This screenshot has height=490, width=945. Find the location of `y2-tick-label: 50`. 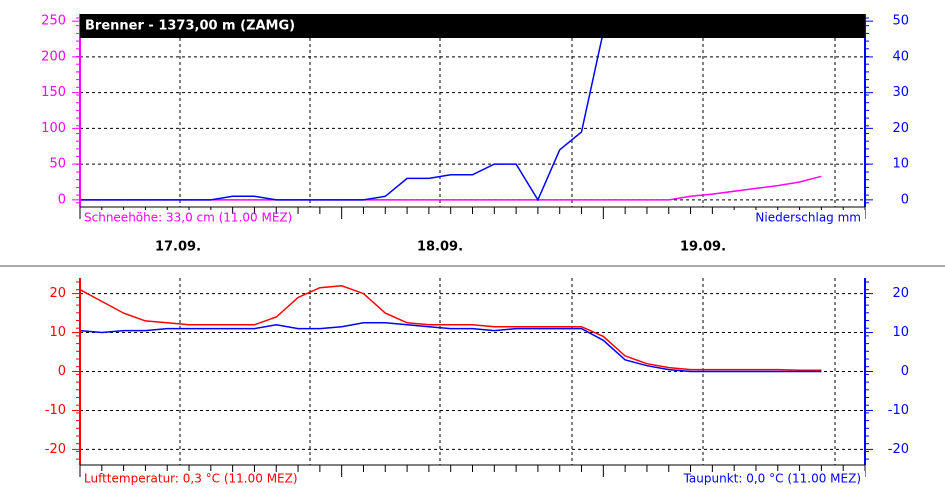

y2-tick-label: 50 is located at coordinates (900, 21).